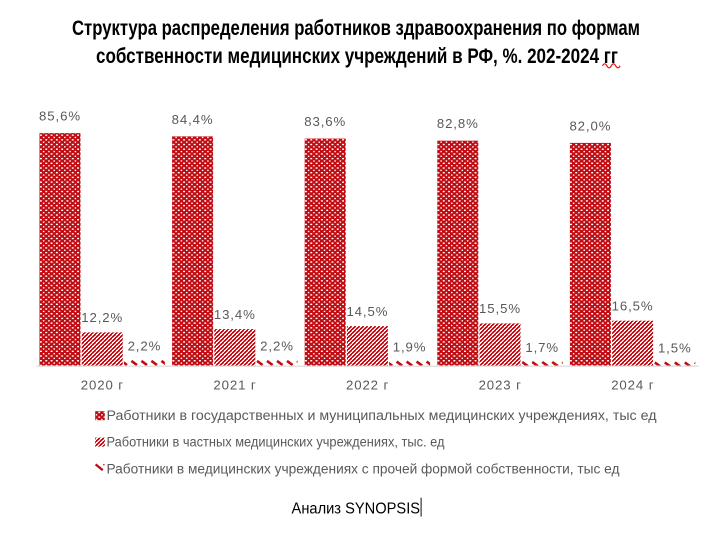 The image size is (722, 553). Describe the element at coordinates (367, 385) in the screenshot. I see `svg-text: 2022 г` at that location.